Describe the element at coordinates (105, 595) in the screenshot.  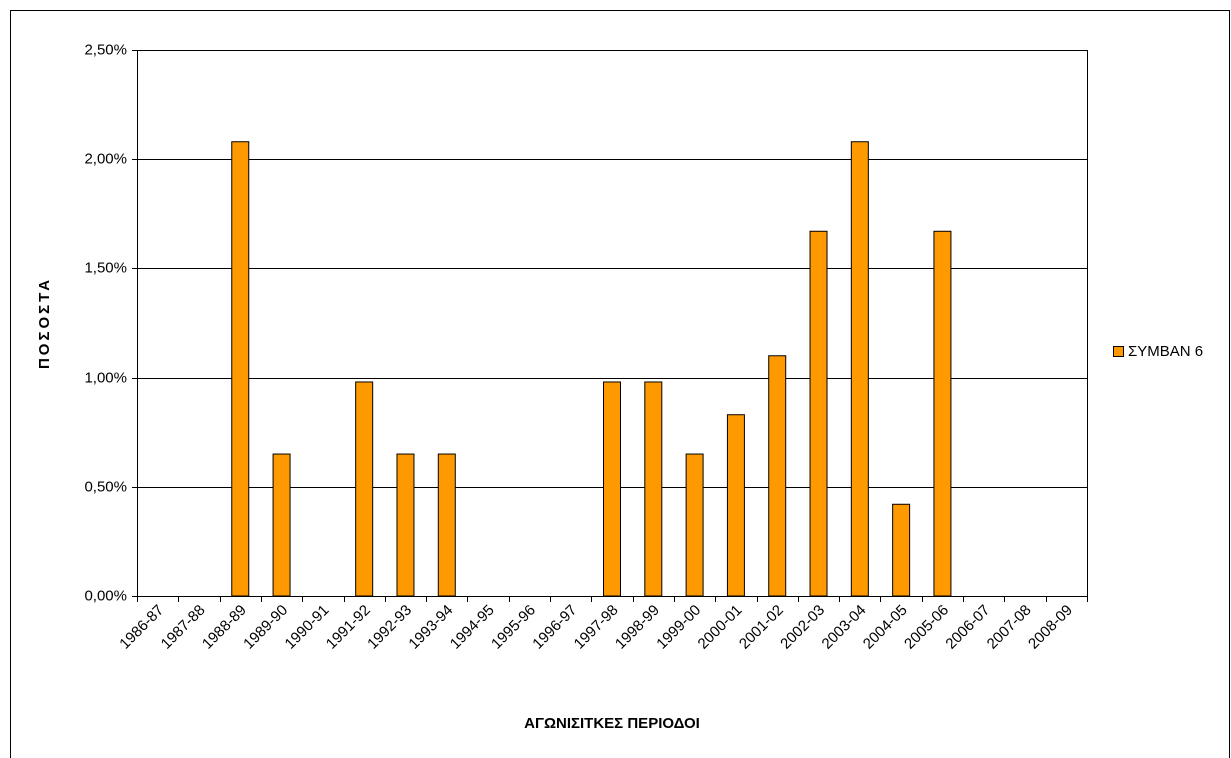
I see `y-tick-label: 0,00%` at that location.